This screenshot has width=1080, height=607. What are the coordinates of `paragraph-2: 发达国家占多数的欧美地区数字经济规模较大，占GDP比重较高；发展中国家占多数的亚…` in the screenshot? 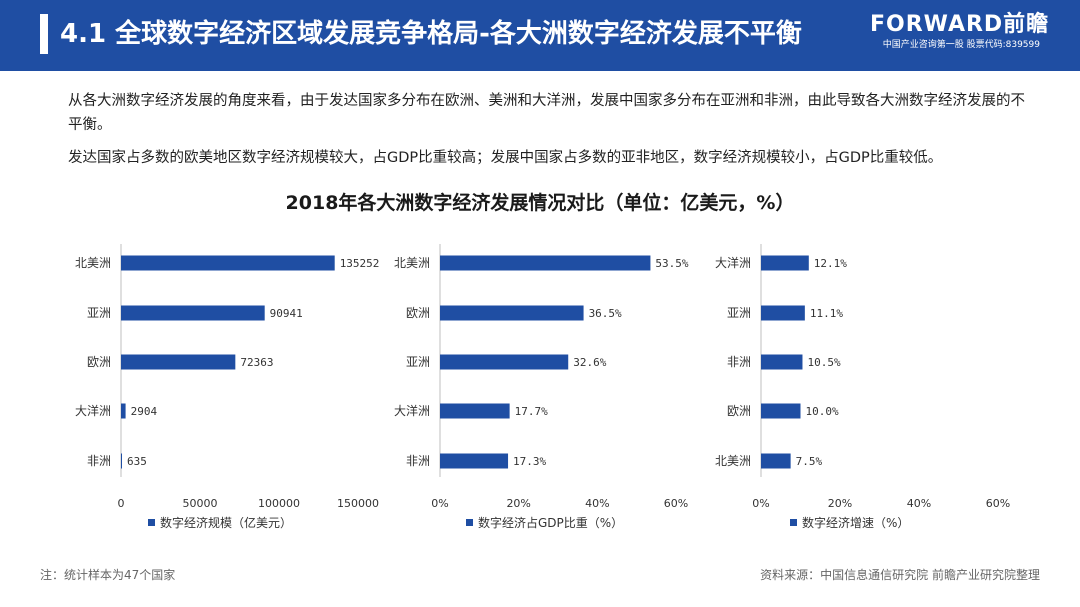 It's located at (505, 158).